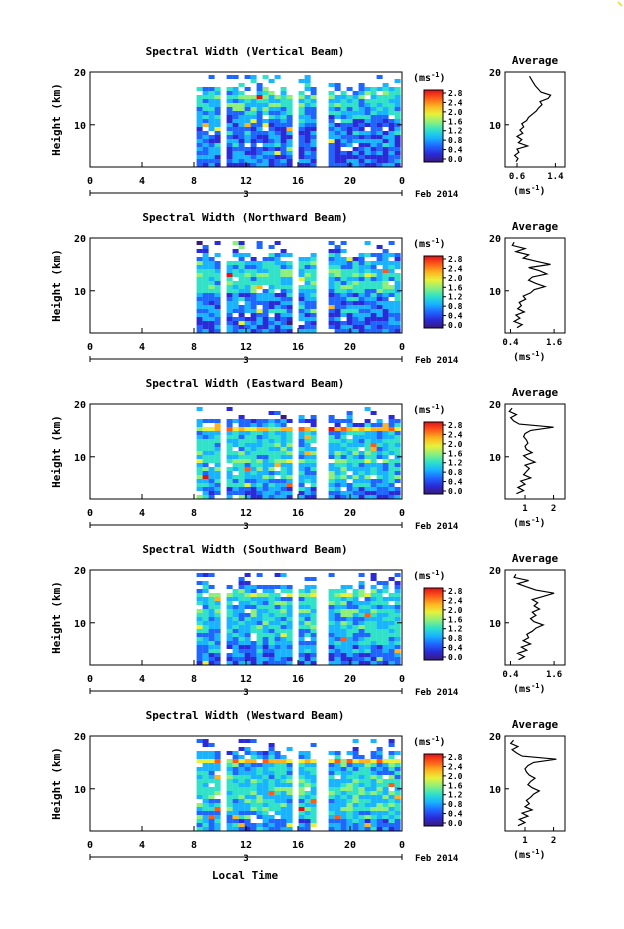  I want to click on y-tick-label: 10, so click(80, 624).